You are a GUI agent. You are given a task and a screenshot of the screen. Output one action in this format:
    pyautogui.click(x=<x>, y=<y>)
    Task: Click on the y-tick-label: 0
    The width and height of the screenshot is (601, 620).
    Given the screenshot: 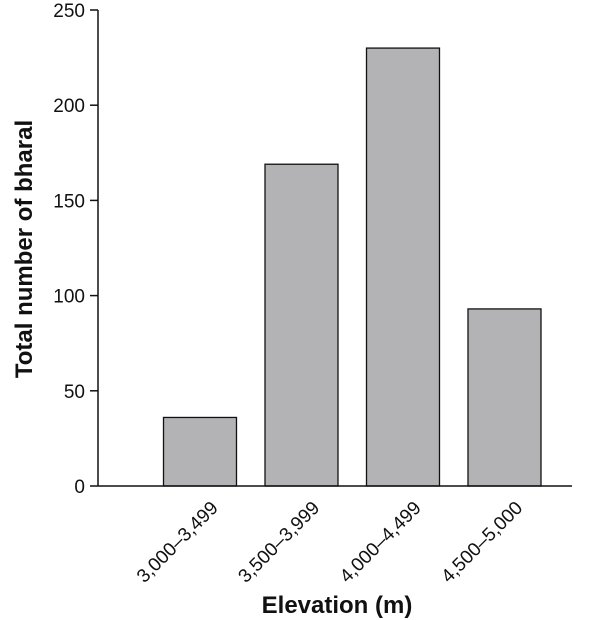 What is the action you would take?
    pyautogui.click(x=79, y=487)
    